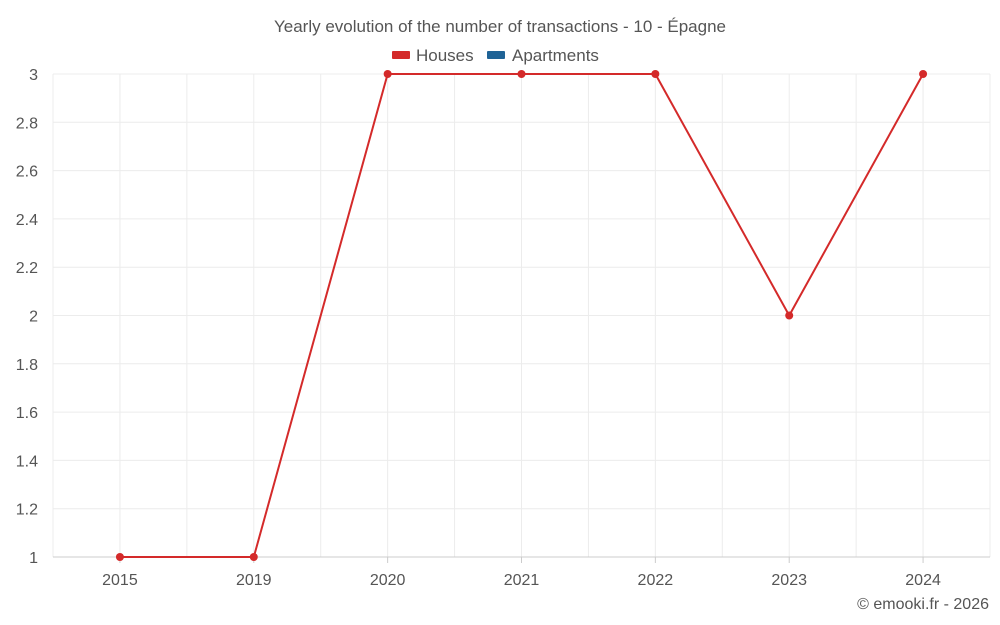 This screenshot has width=1000, height=625. Describe the element at coordinates (27, 365) in the screenshot. I see `y-tick-label: 1.8` at that location.